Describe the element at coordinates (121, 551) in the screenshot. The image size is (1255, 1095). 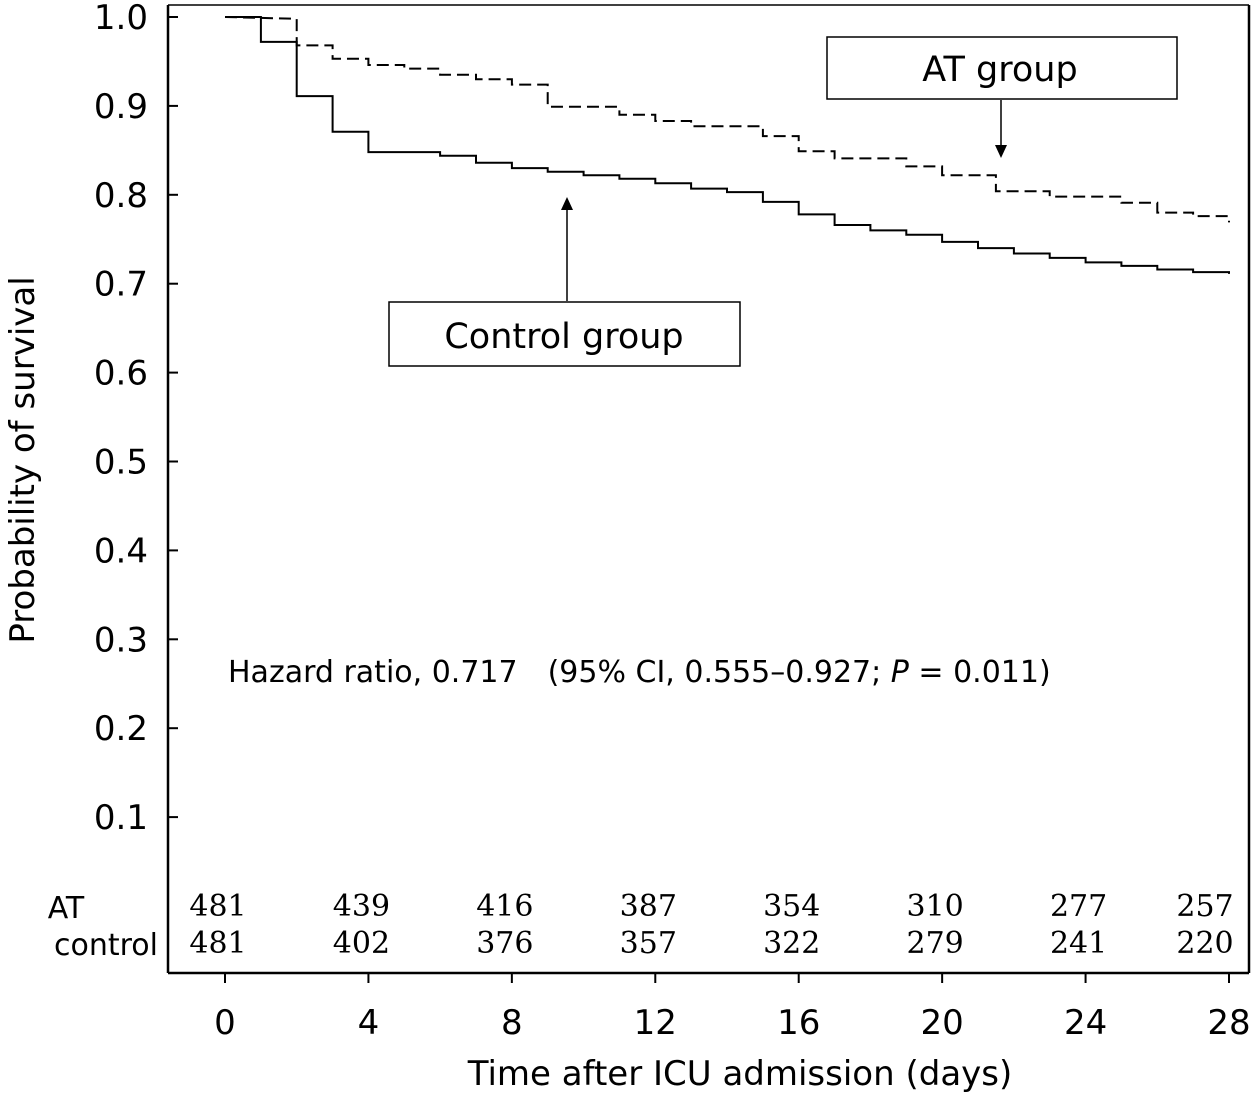
I see `y-tick-label: 0.4` at that location.